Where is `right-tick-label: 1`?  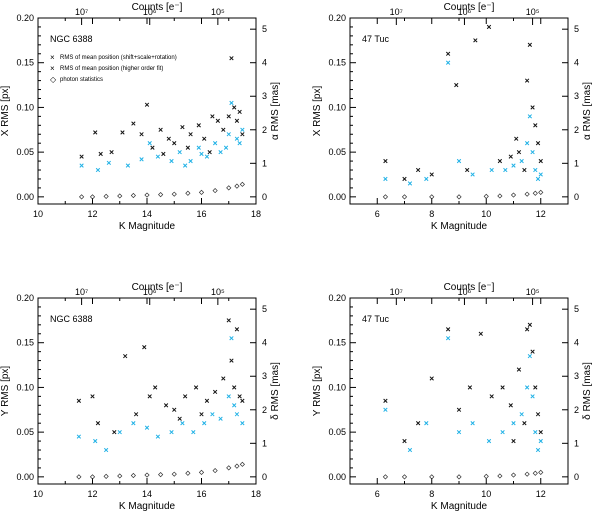
right-tick-label: 1 is located at coordinates (576, 163).